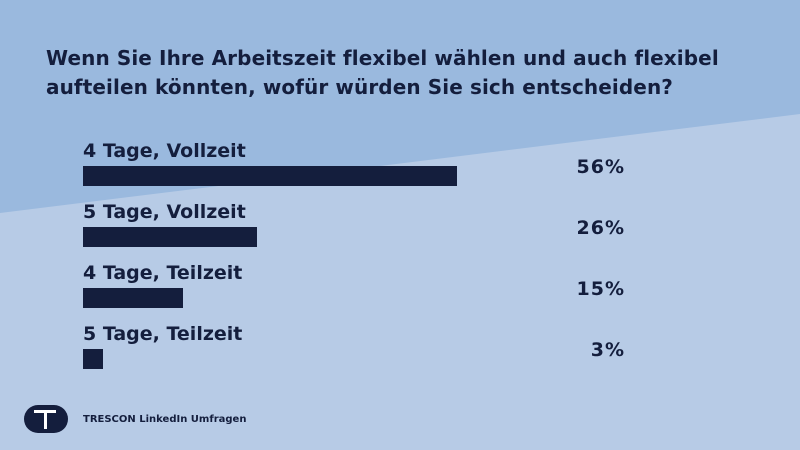 The height and width of the screenshot is (450, 800). Describe the element at coordinates (600, 228) in the screenshot. I see `bar-value-label: 26%` at that location.